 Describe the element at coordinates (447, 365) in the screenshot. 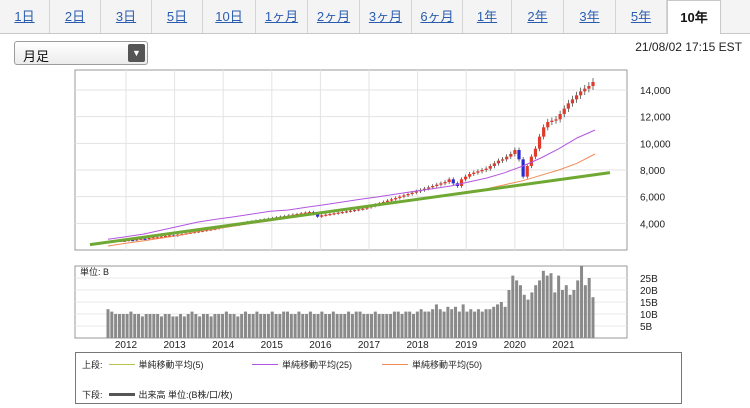

I see `legend-ma50: 単純移動平均(50)` at that location.